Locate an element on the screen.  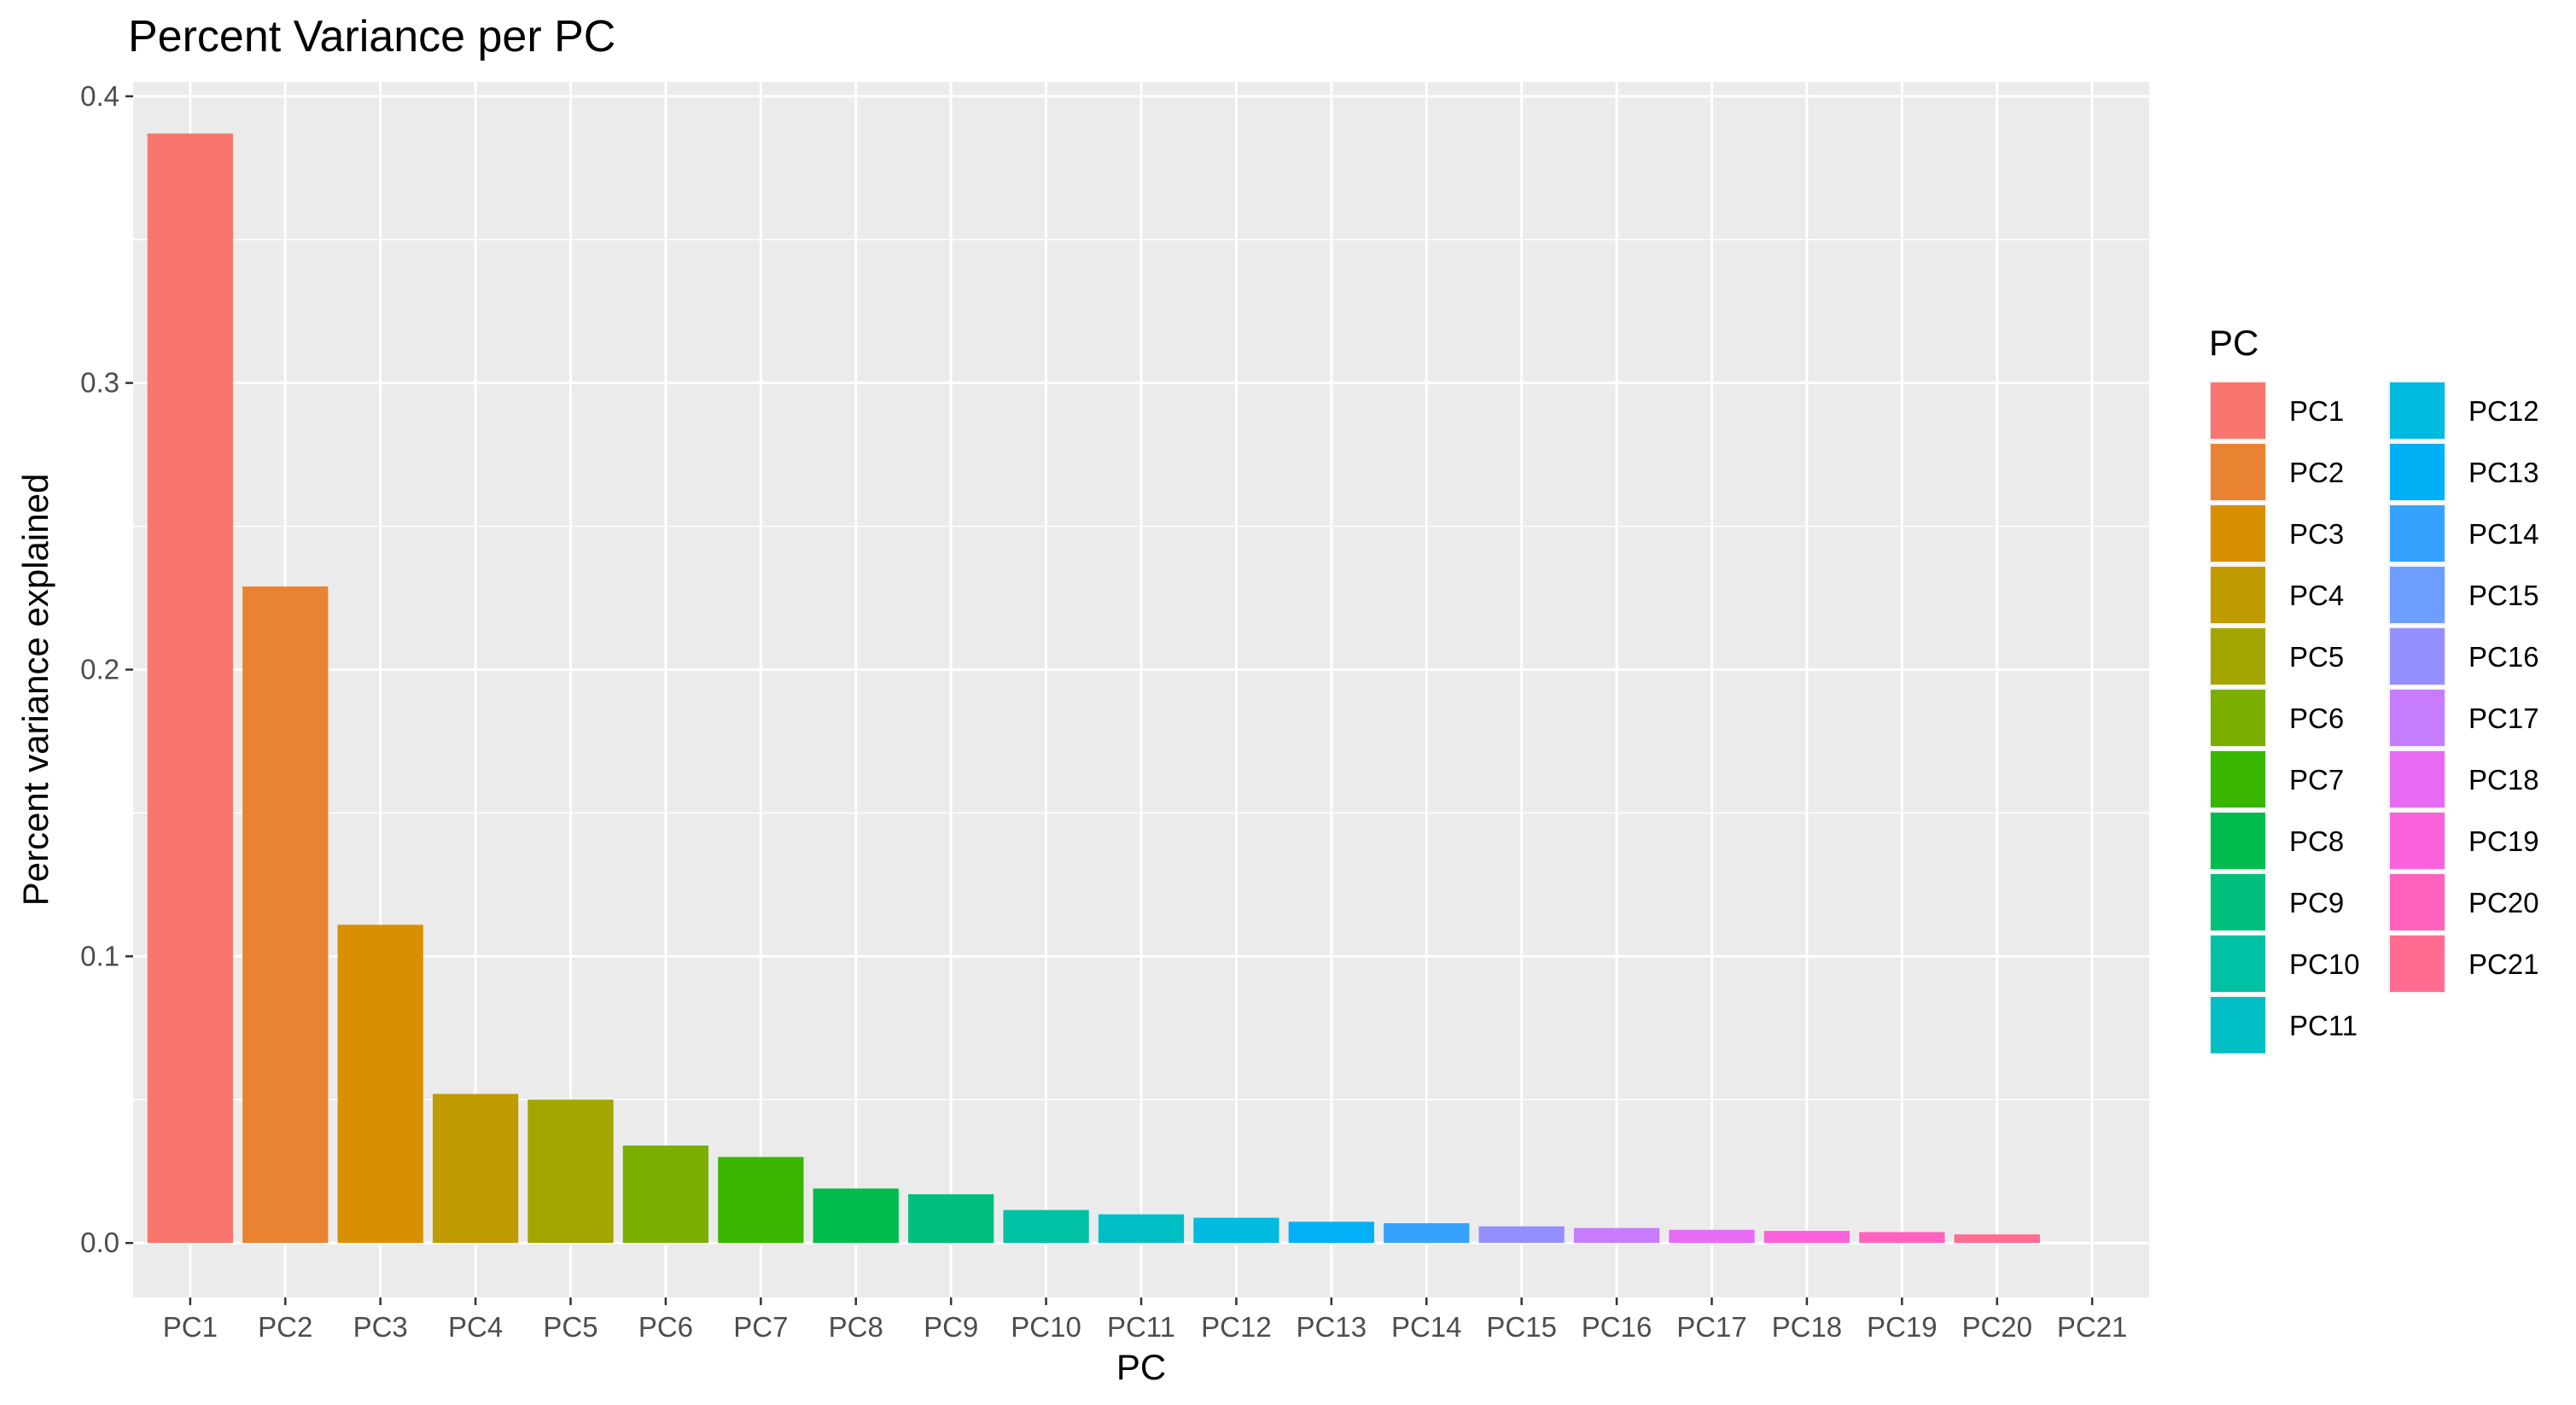
bar-pc11 is located at coordinates (1141, 1229).